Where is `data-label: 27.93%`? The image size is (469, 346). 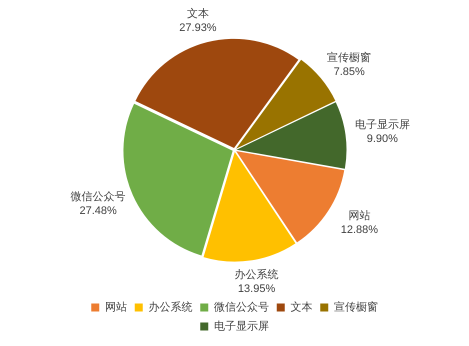 data-label: 27.93% is located at coordinates (198, 28).